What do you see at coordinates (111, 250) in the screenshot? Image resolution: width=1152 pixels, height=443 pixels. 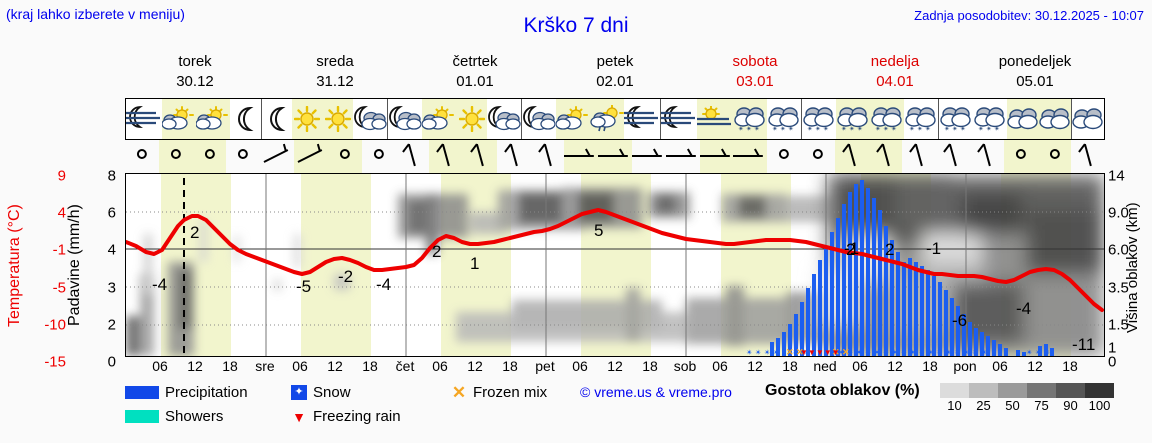 I see `precipitation-tick-2: 4` at bounding box center [111, 250].